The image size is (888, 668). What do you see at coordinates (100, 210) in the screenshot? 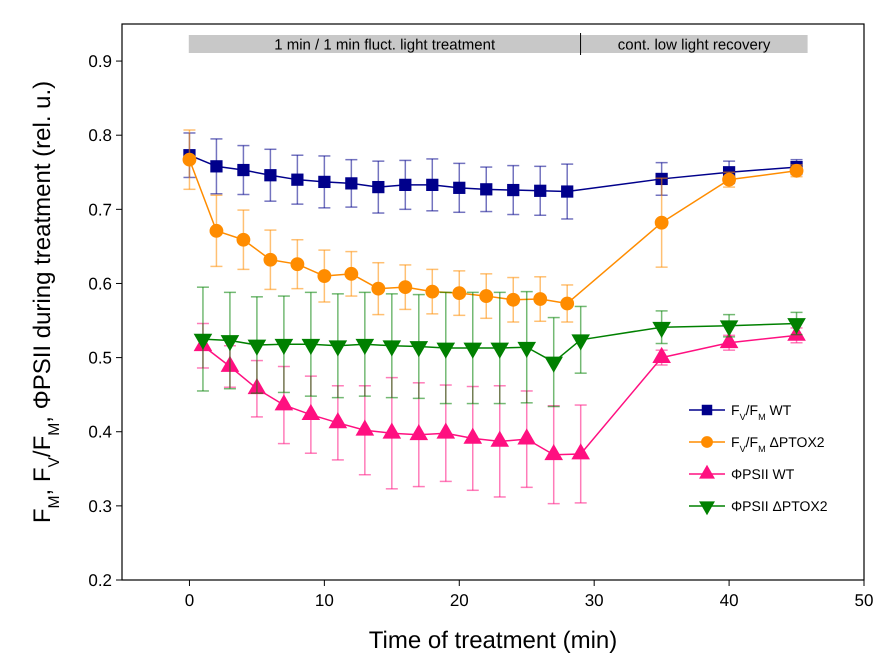
I see `y-tick-label: 0.7` at bounding box center [100, 210].